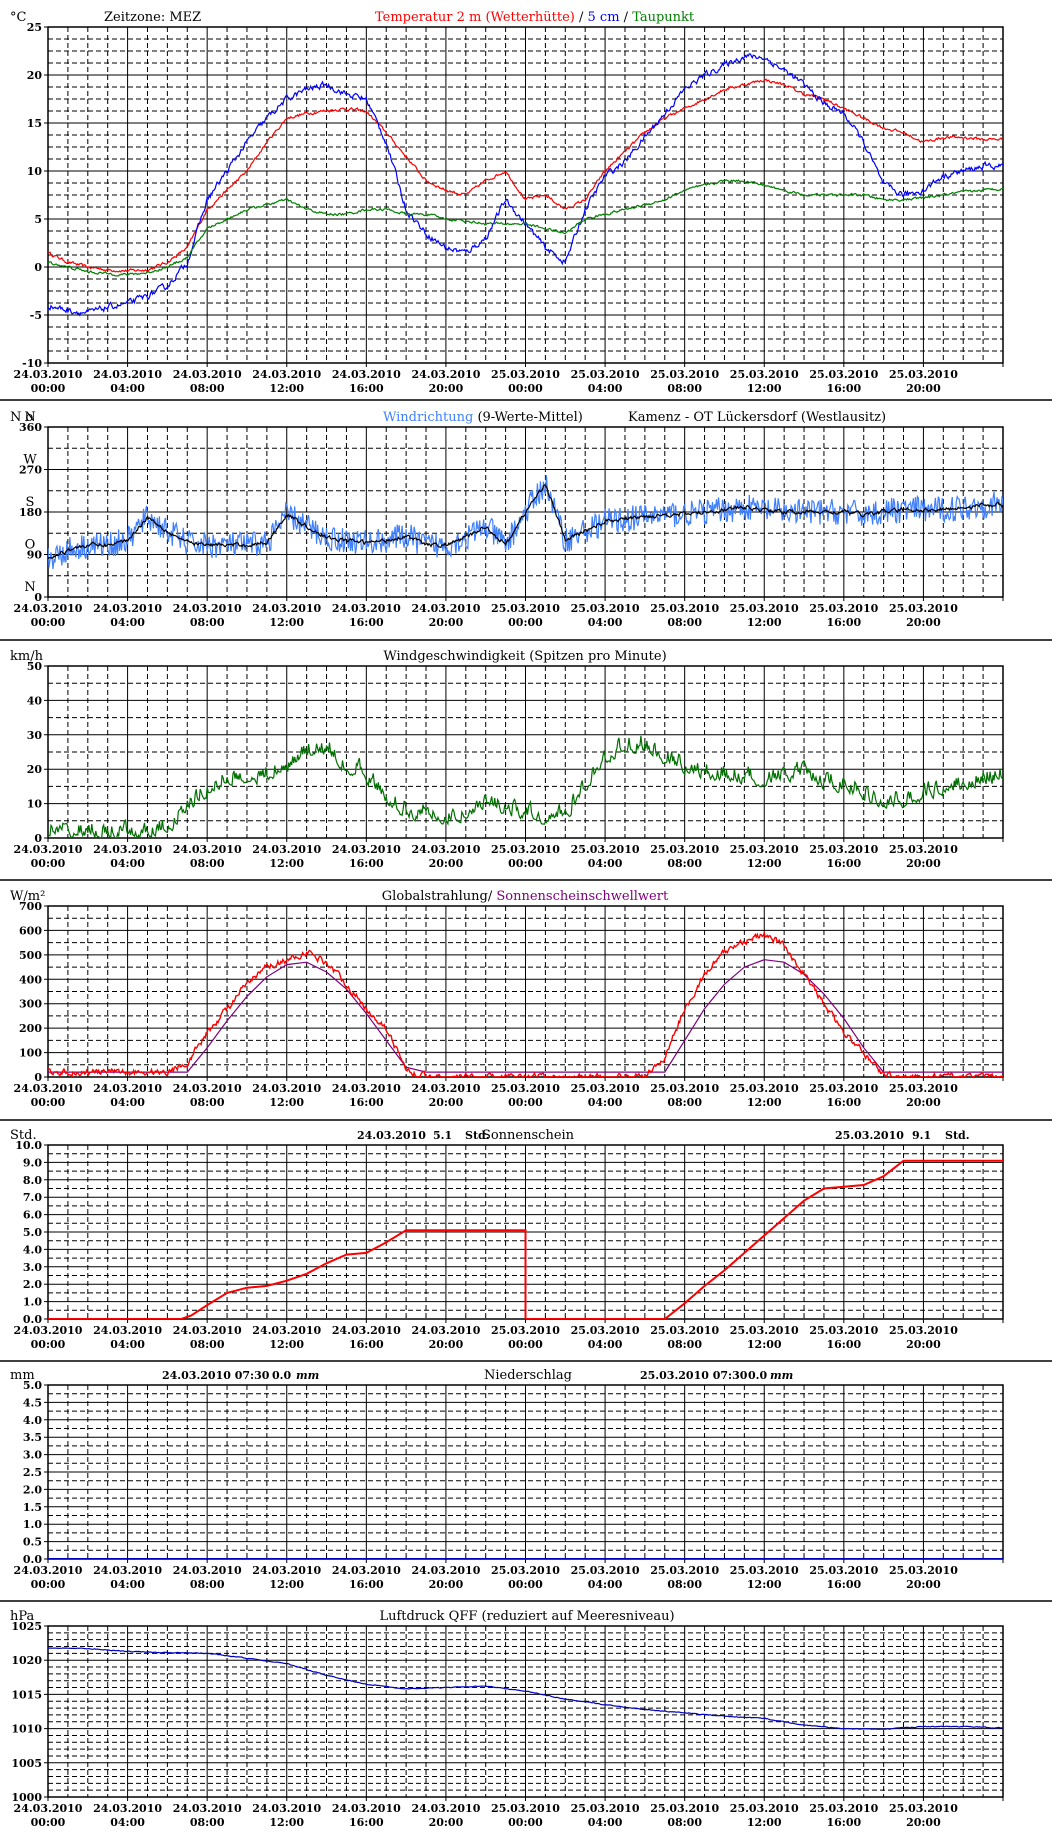 The image size is (1052, 1841). What do you see at coordinates (757, 1375) in the screenshot?
I see `annotation-value: 0.0` at bounding box center [757, 1375].